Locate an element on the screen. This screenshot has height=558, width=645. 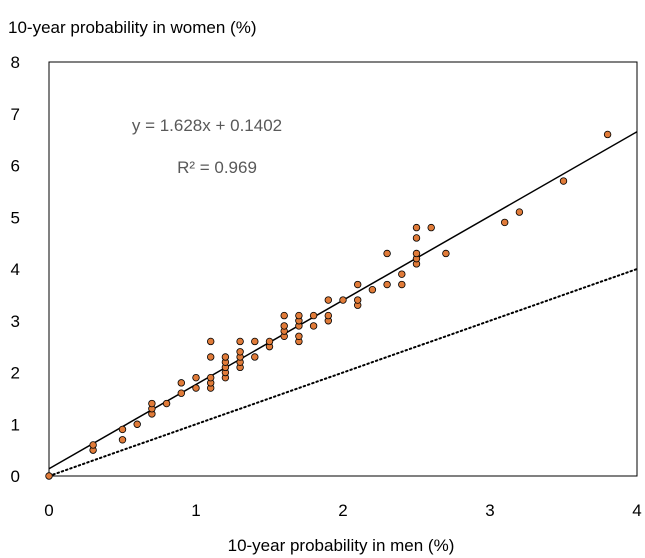
trendline-equation: y = 1.628x + 0.1402 is located at coordinates (207, 125).